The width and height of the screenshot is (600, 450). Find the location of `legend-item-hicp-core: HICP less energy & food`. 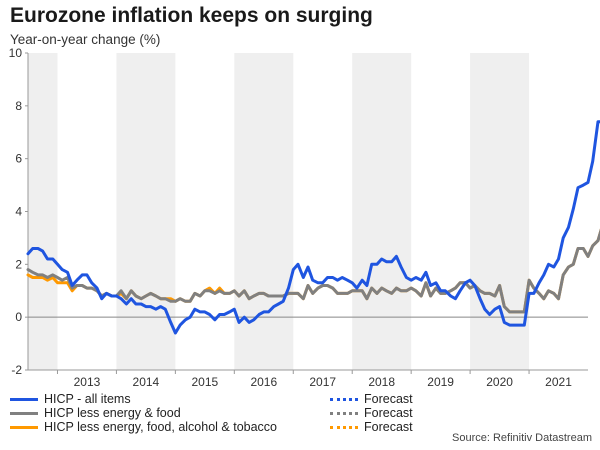

legend-item-hicp-core: HICP less energy & food is located at coordinates (95, 413).